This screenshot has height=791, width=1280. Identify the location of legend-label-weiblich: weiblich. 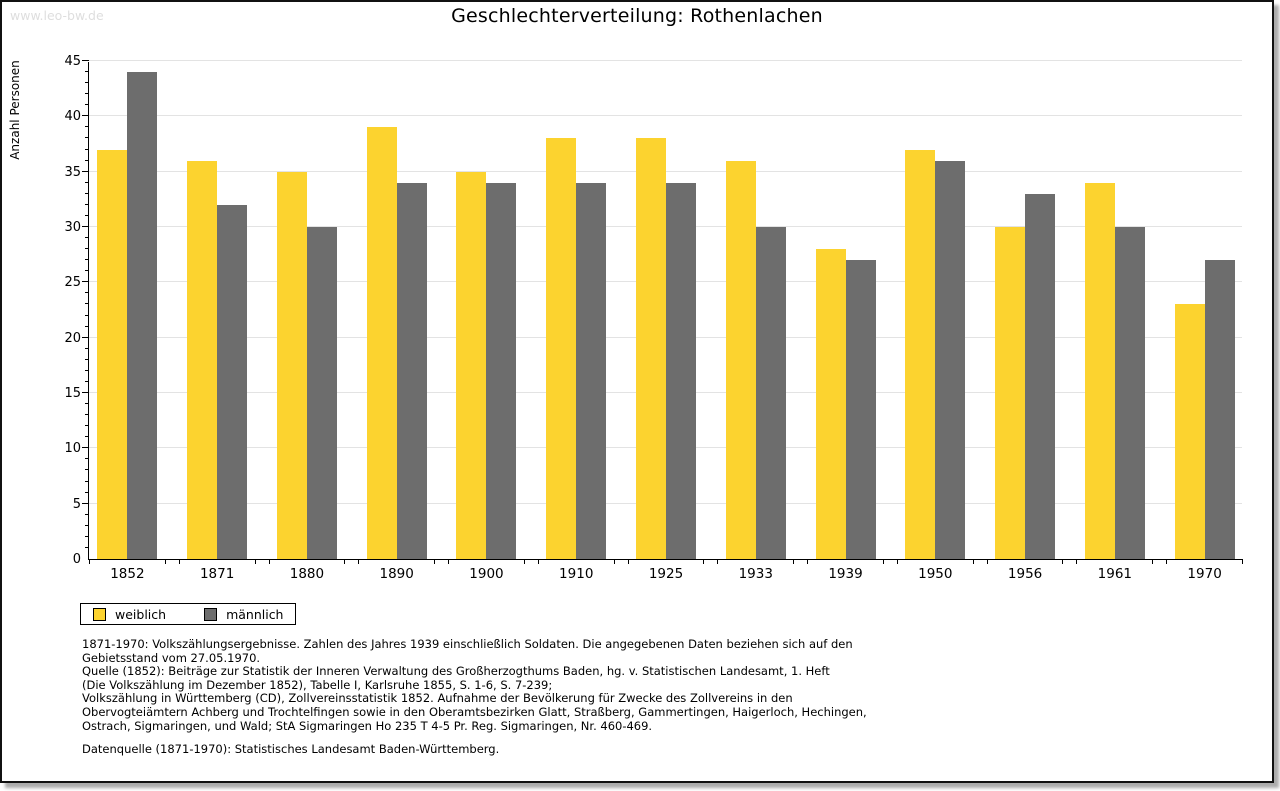
(141, 614).